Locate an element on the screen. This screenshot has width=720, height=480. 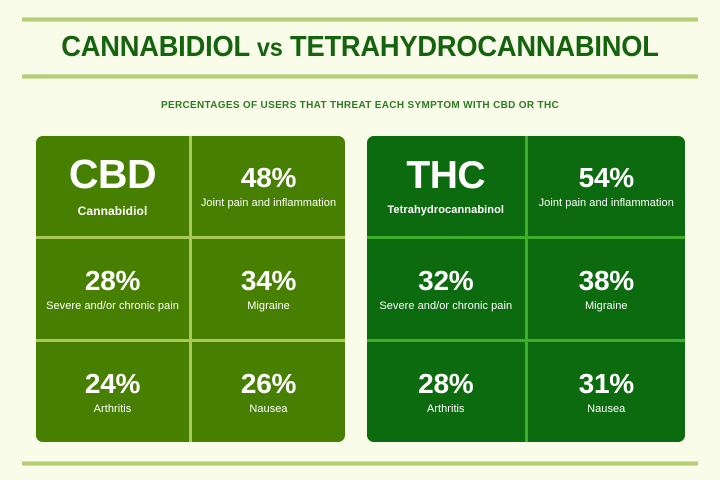
thc-stat-joint-pain: 54% Joint pain and inflammation is located at coordinates (606, 186).